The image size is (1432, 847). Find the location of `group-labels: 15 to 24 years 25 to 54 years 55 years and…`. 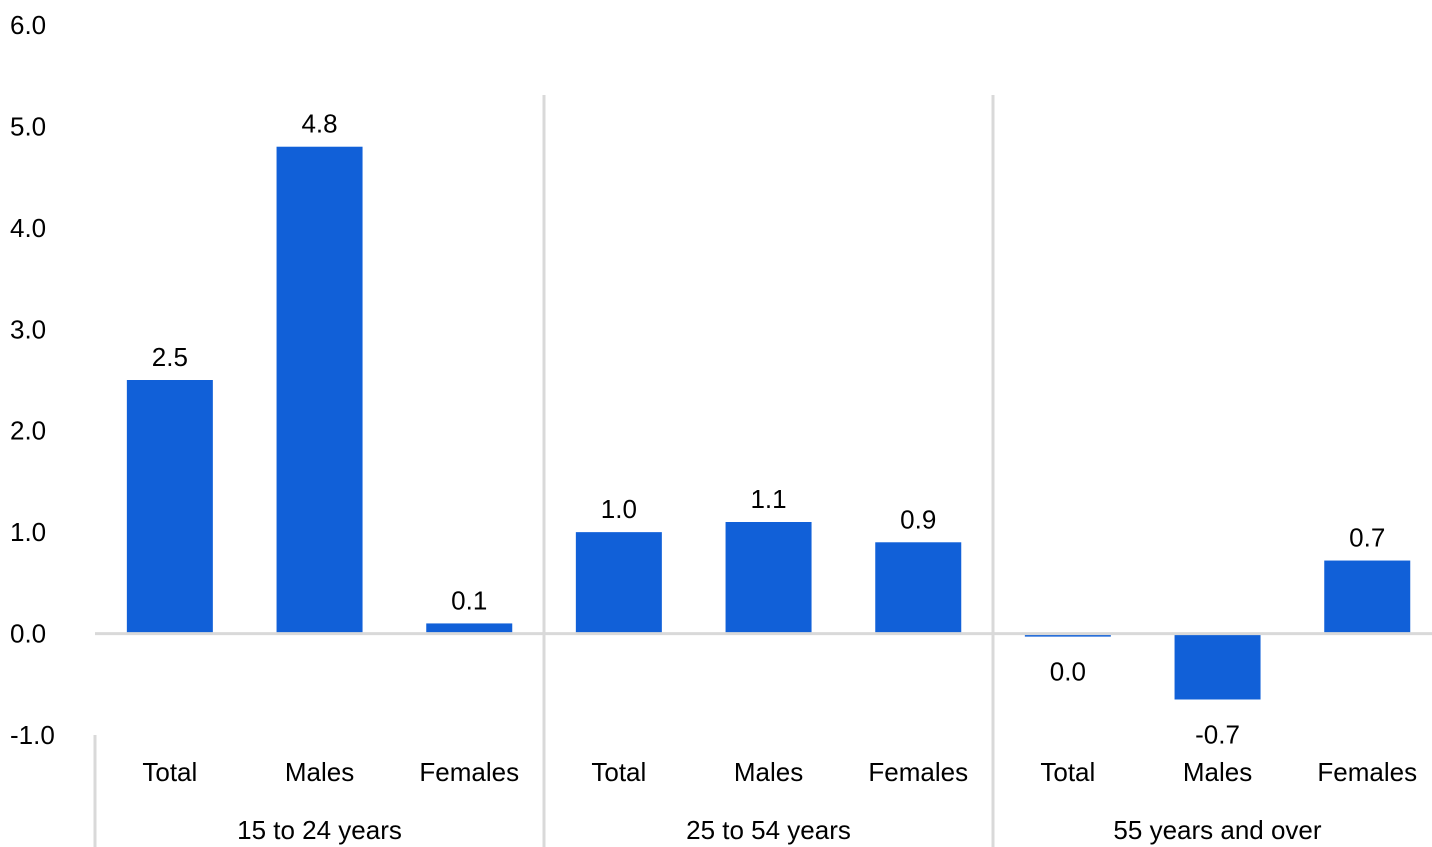

group-labels: 15 to 24 years 25 to 54 years 55 years and… is located at coordinates (779, 830).